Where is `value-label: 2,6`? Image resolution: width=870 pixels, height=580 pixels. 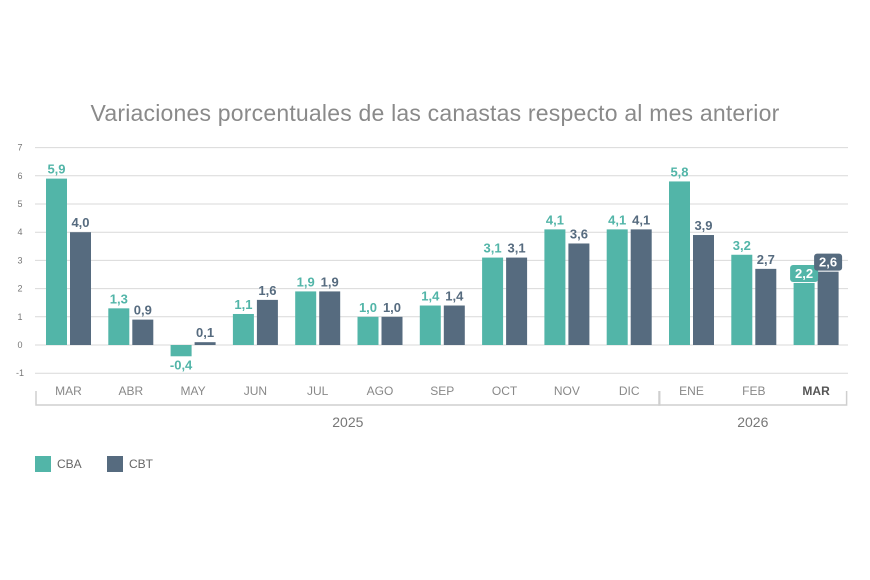
value-label: 2,6 is located at coordinates (828, 262).